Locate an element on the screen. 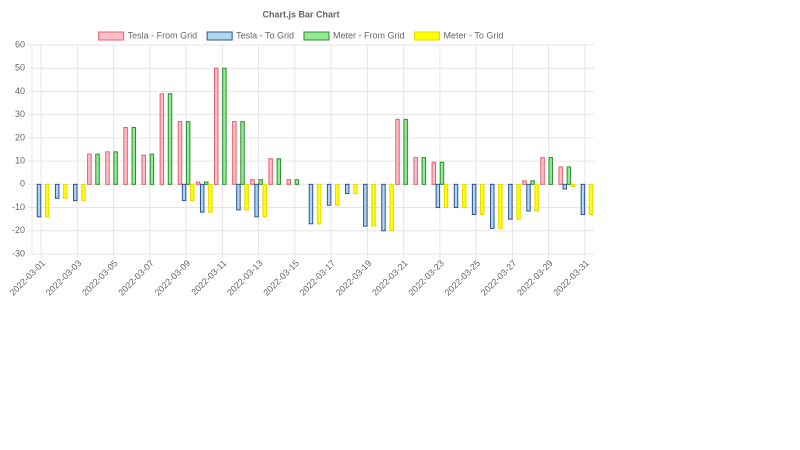 The width and height of the screenshot is (800, 450). x-tick-label: 2022-03-15 is located at coordinates (281, 278).